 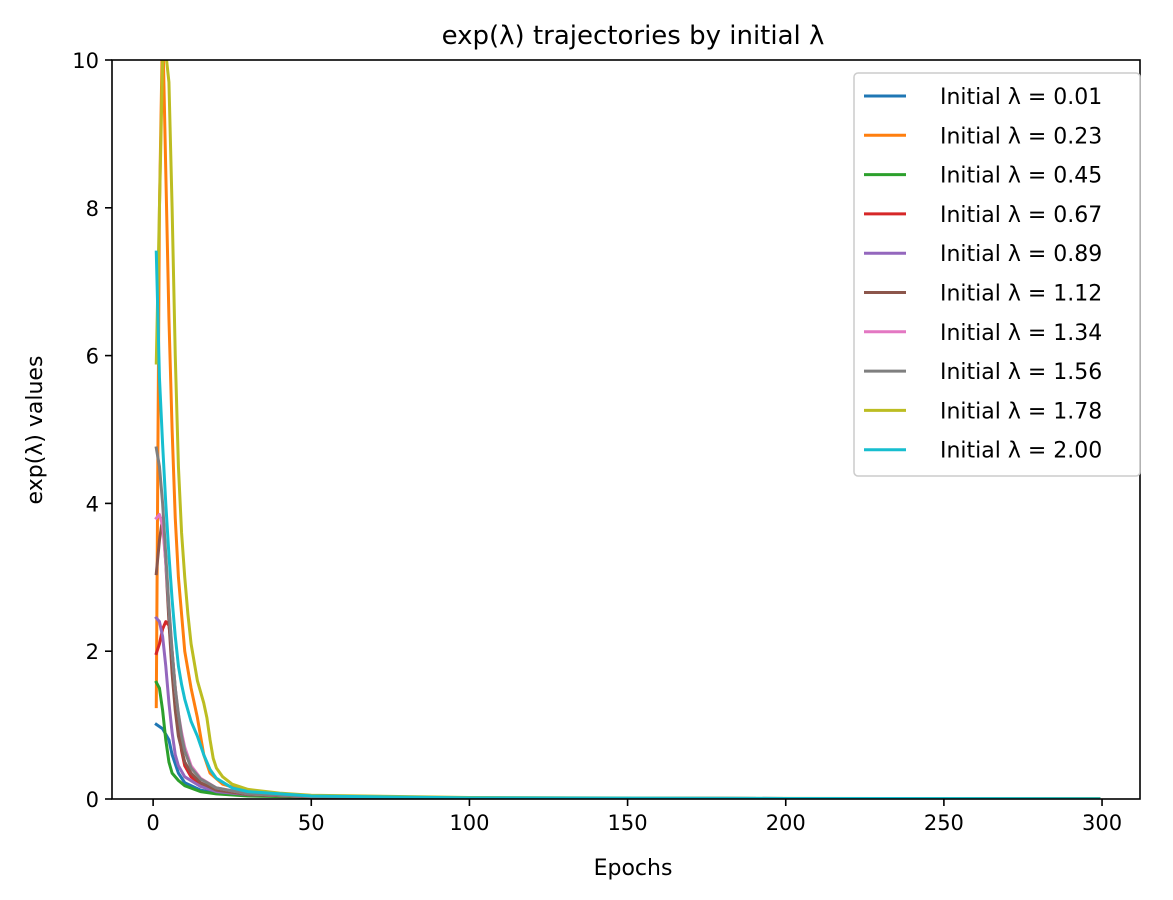 I want to click on legend-label: Initial λ = 1.78, so click(x=1021, y=411).